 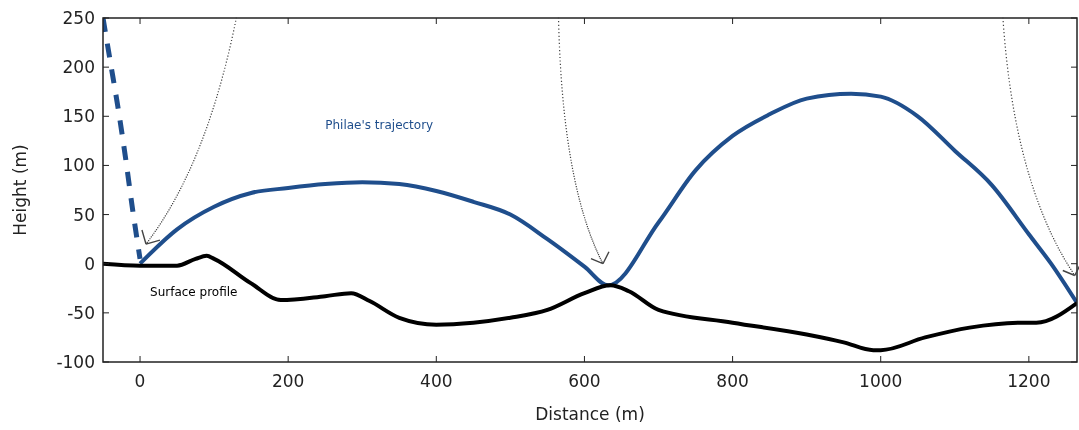 I want to click on series-label: Surface profile, so click(x=194, y=291).